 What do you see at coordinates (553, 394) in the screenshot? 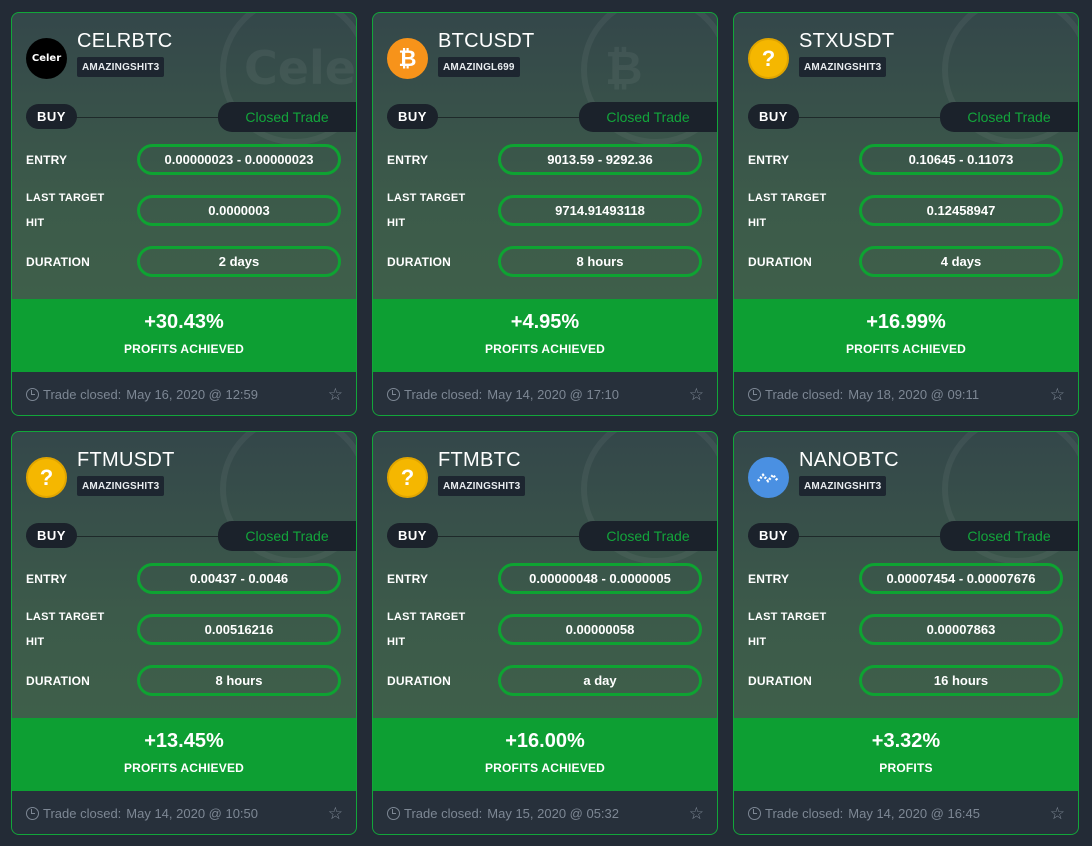
I see `trade-closed-time: May 14, 2020 @ 17:10` at bounding box center [553, 394].